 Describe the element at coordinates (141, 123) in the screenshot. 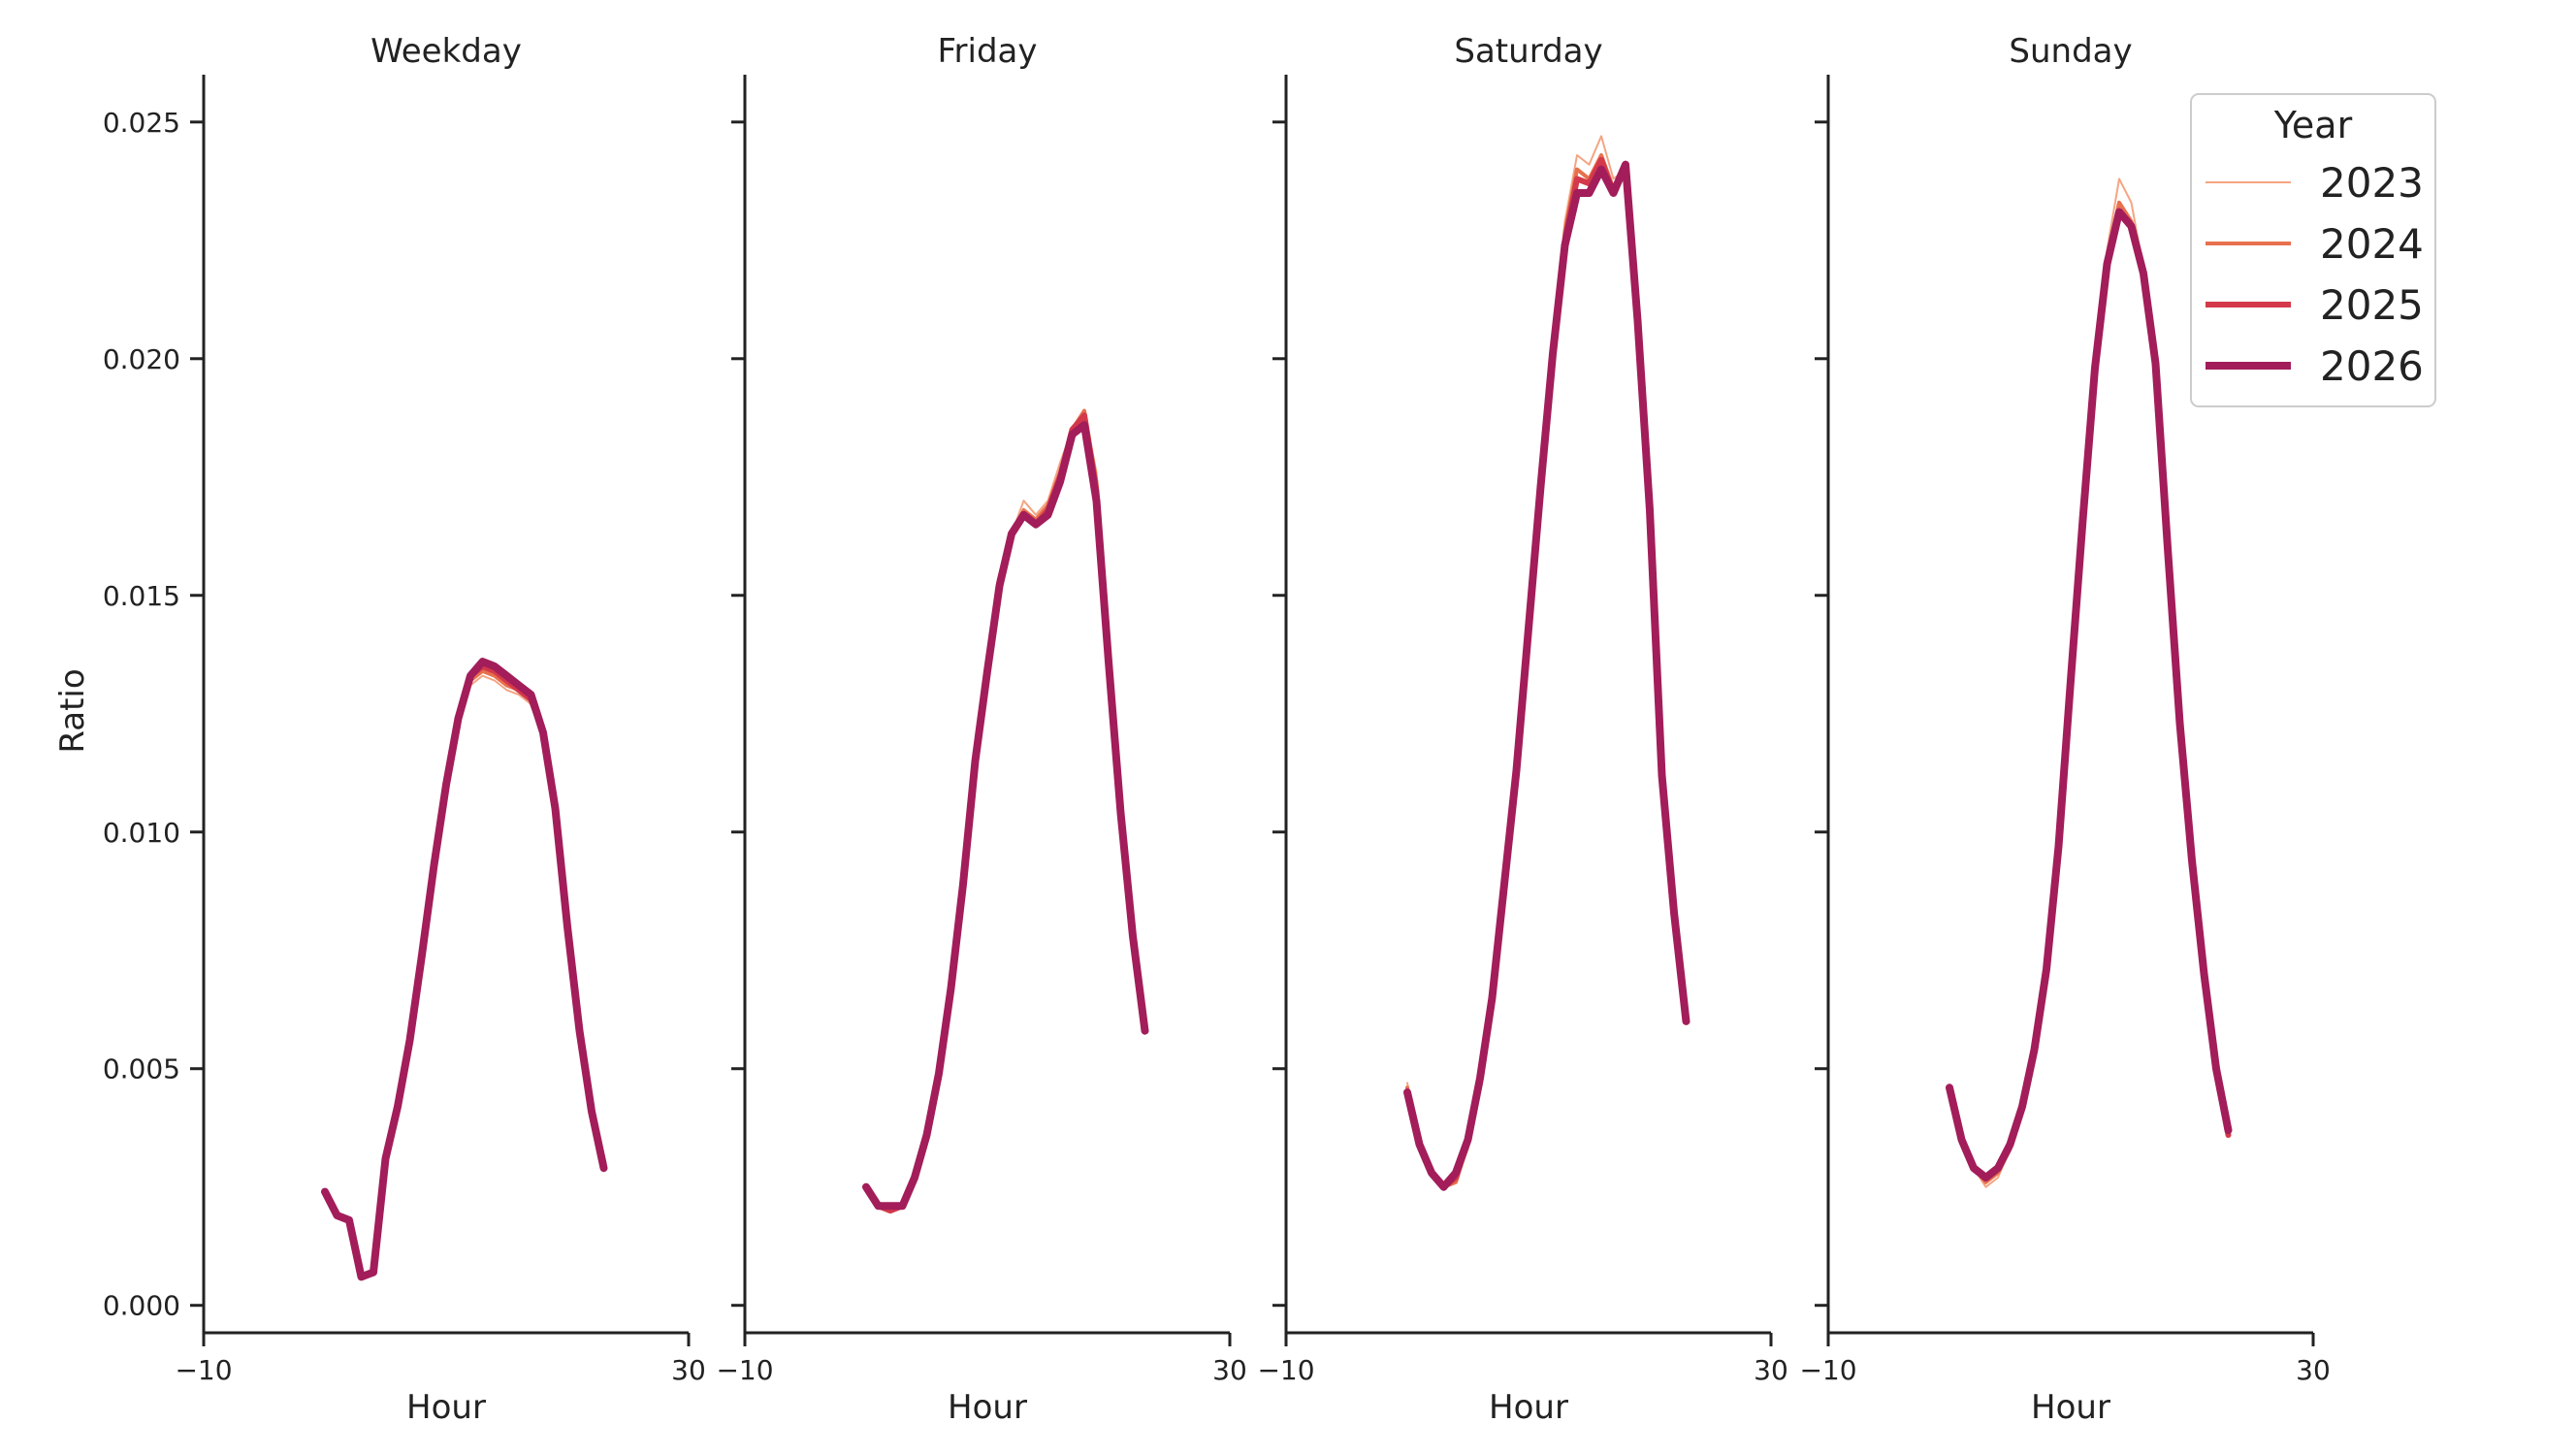

I see `y-tick-label: 0.025` at that location.